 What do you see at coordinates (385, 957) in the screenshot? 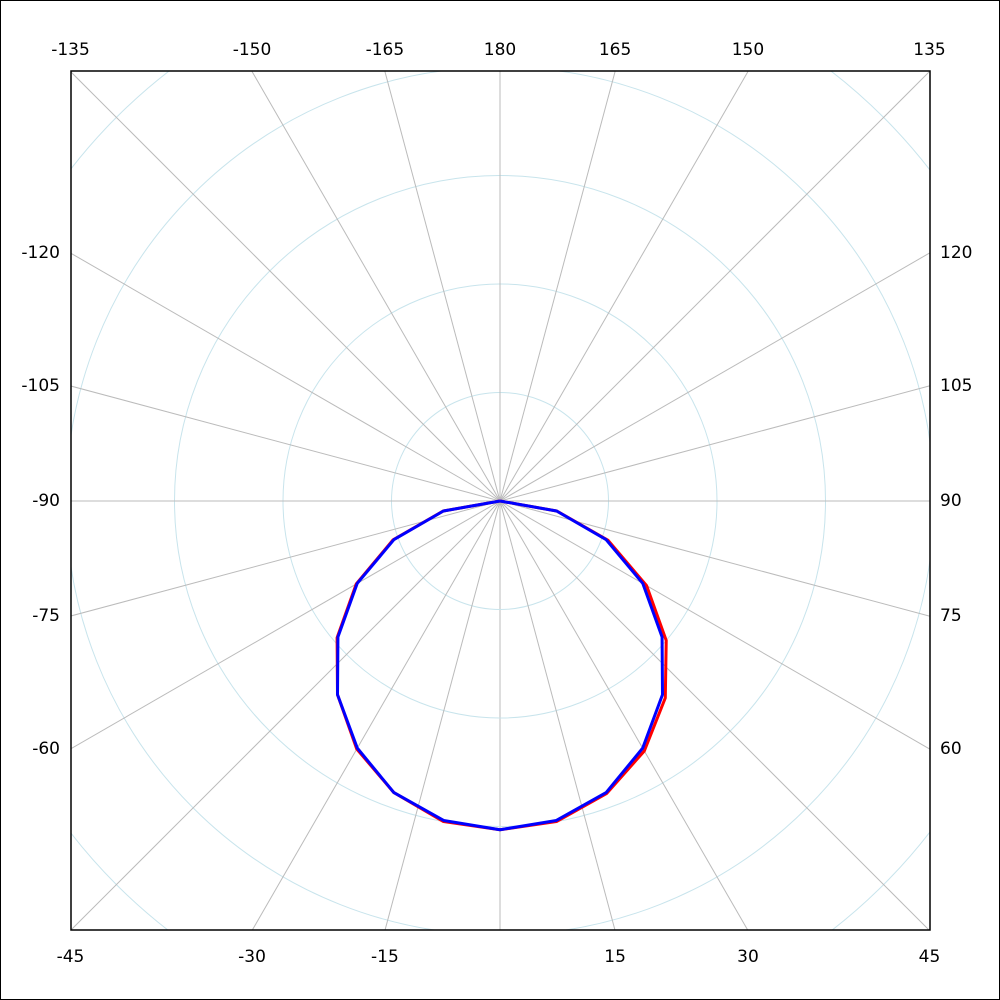
I see `angle-label: -15` at bounding box center [385, 957].